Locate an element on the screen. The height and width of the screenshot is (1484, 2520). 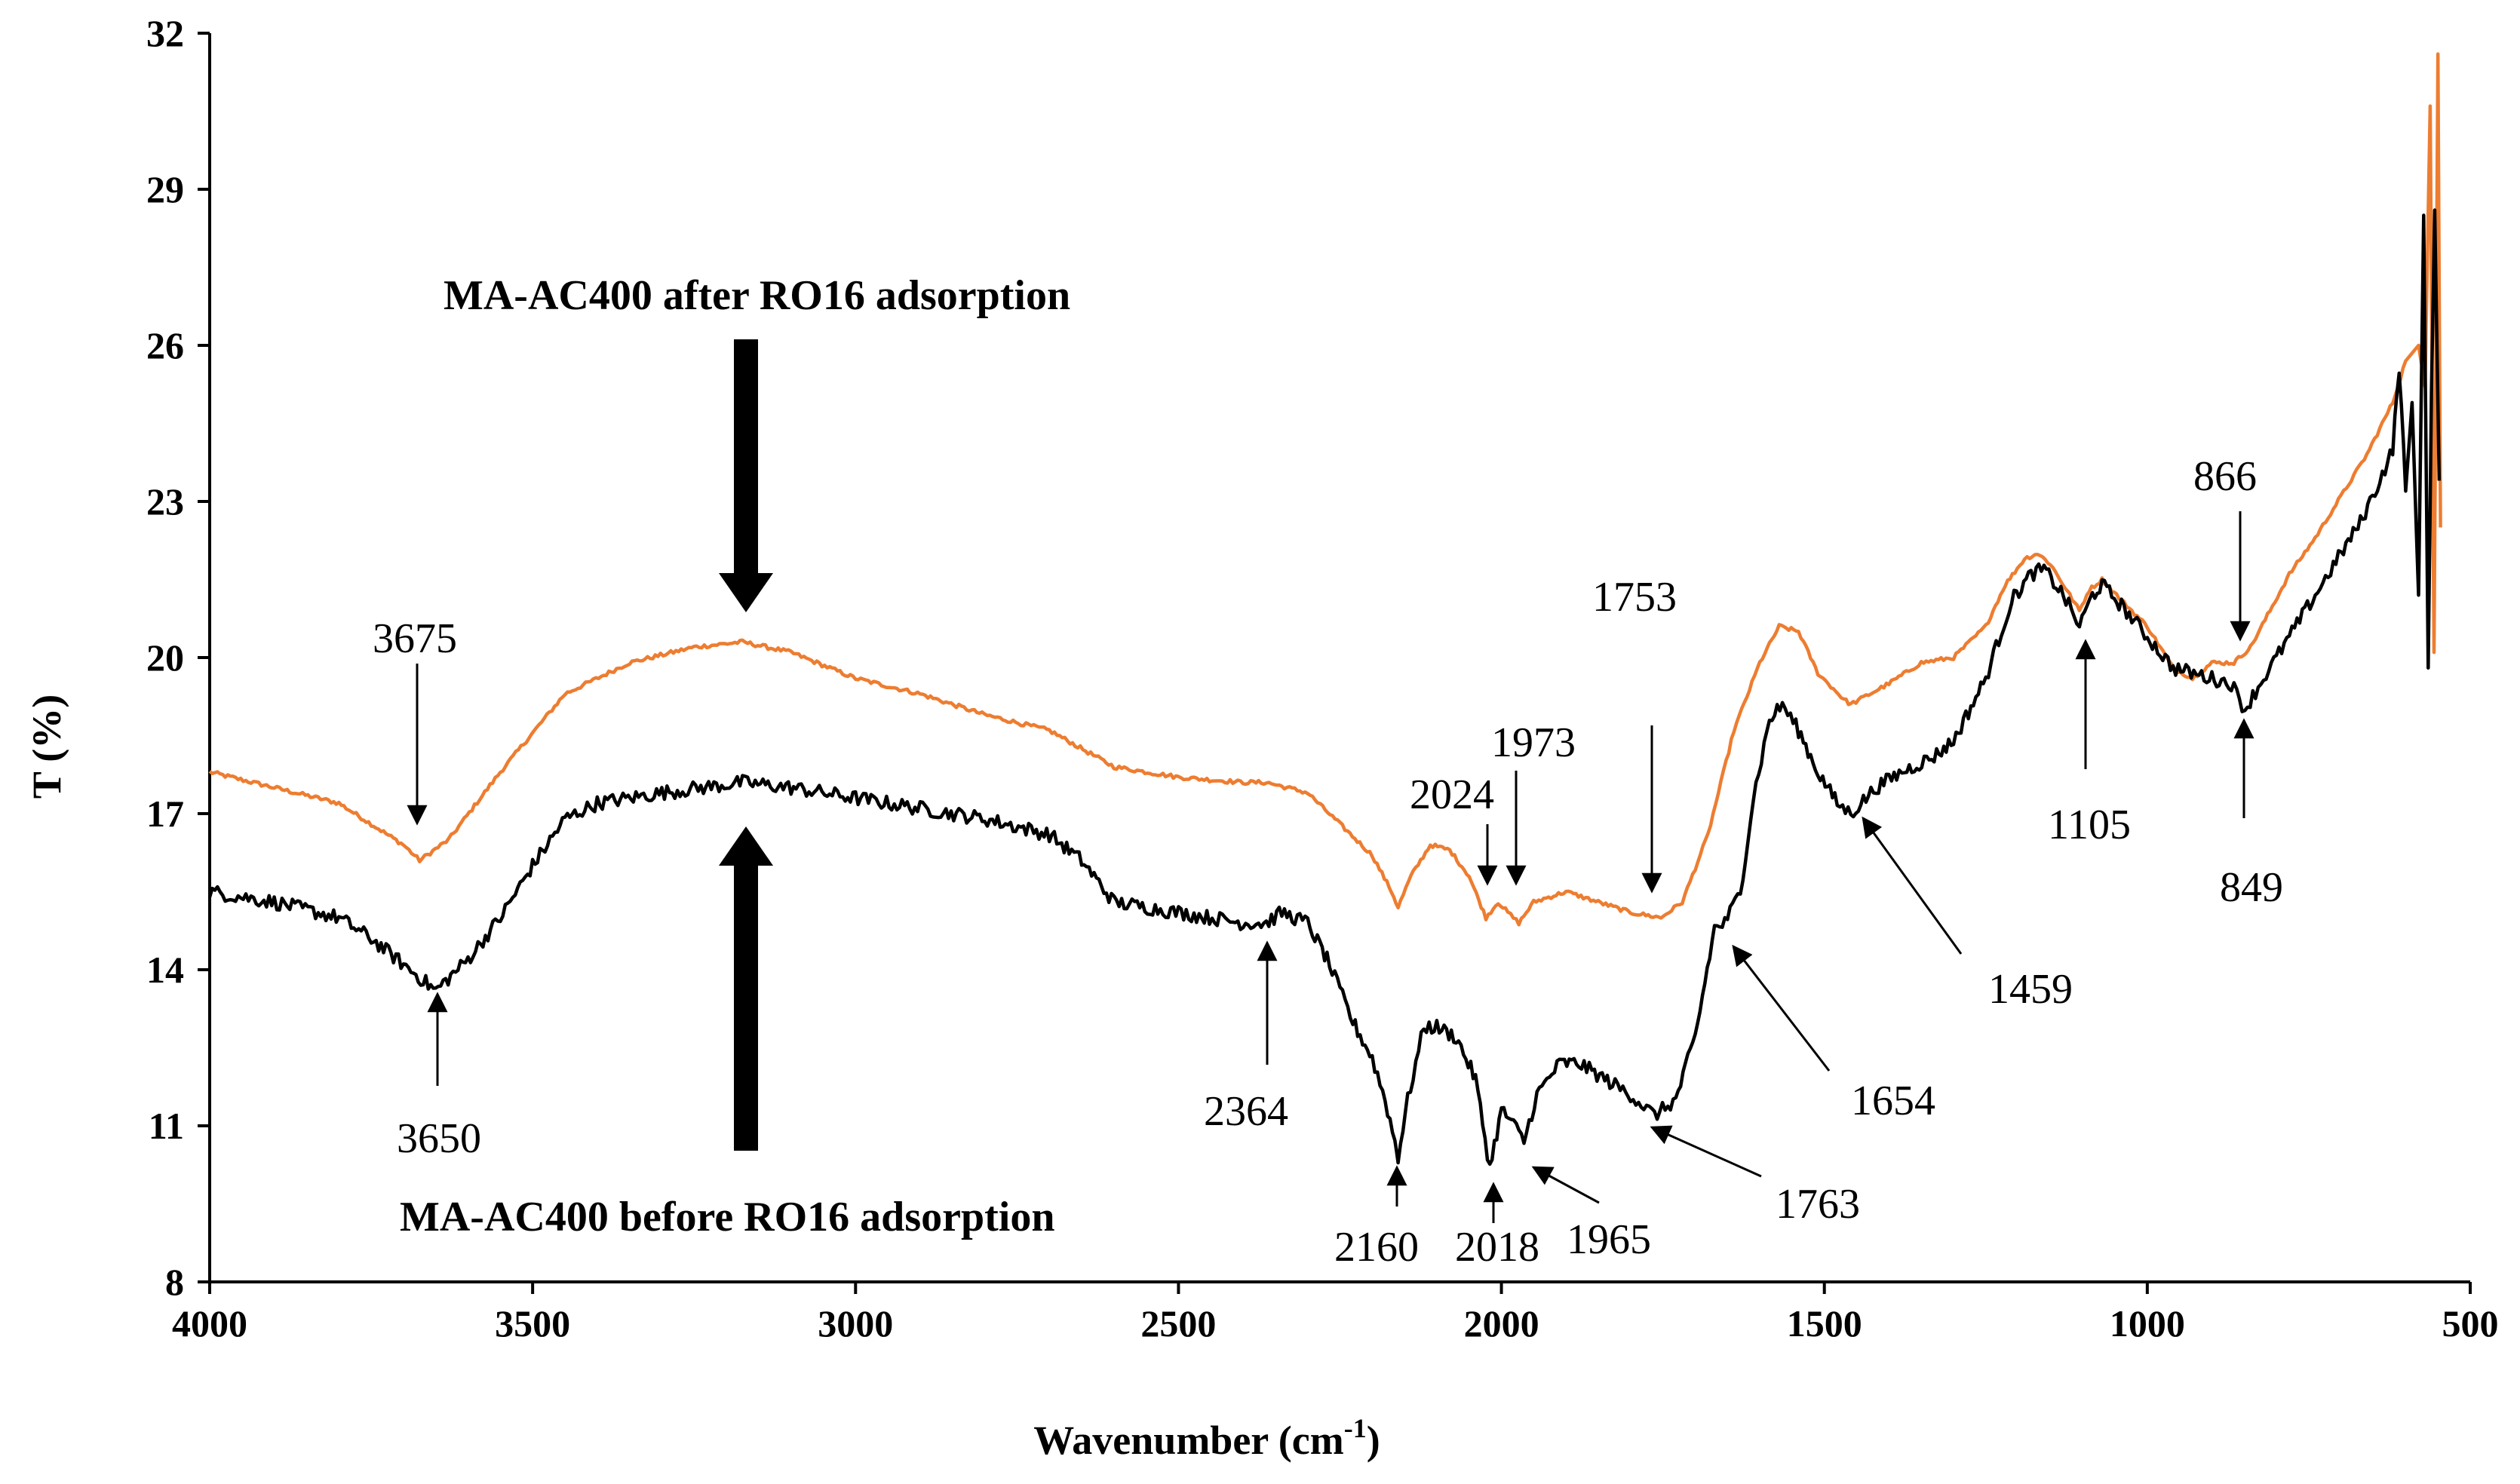
down-block-arrow is located at coordinates (746, 475).